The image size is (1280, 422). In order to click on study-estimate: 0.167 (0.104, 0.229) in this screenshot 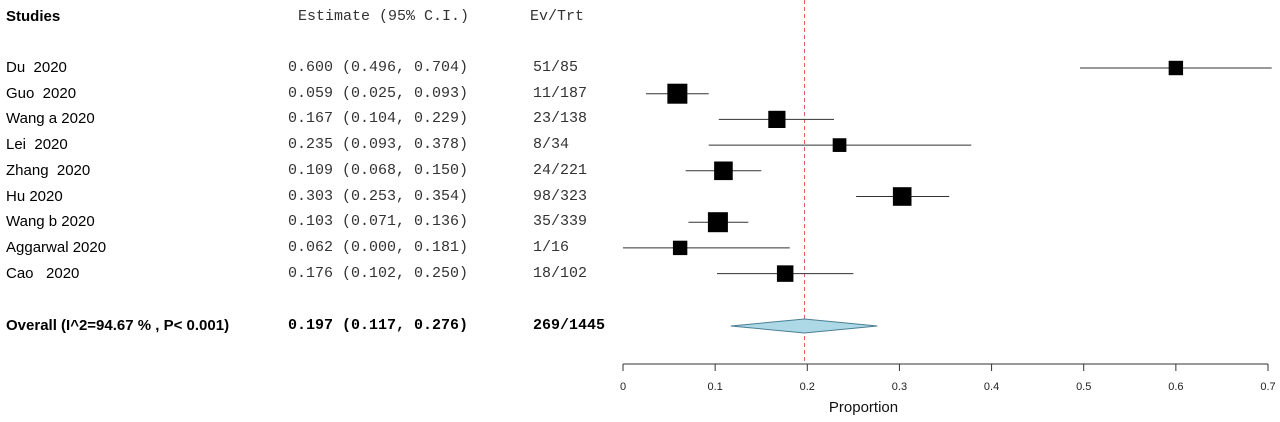, I will do `click(378, 119)`.